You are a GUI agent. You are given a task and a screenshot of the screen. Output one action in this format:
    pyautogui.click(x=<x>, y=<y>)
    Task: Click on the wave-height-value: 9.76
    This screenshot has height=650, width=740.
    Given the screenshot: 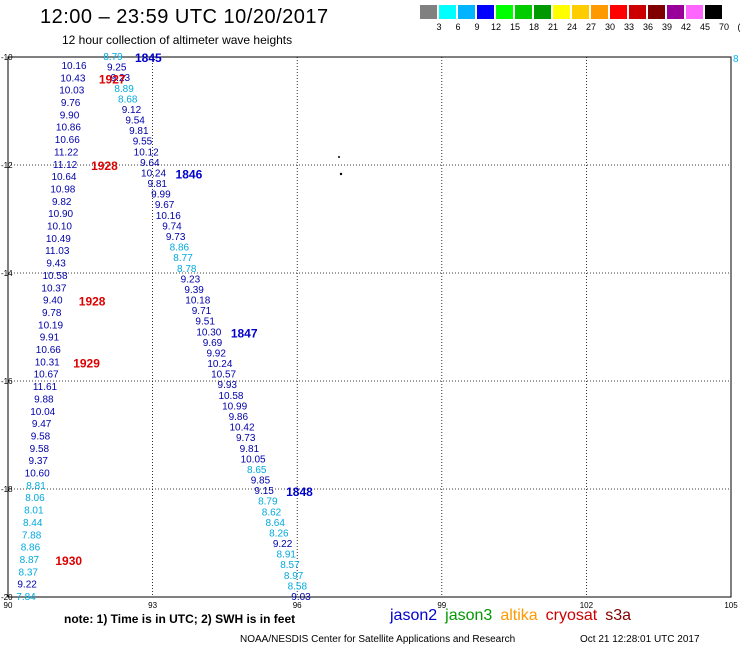 What is the action you would take?
    pyautogui.click(x=71, y=103)
    